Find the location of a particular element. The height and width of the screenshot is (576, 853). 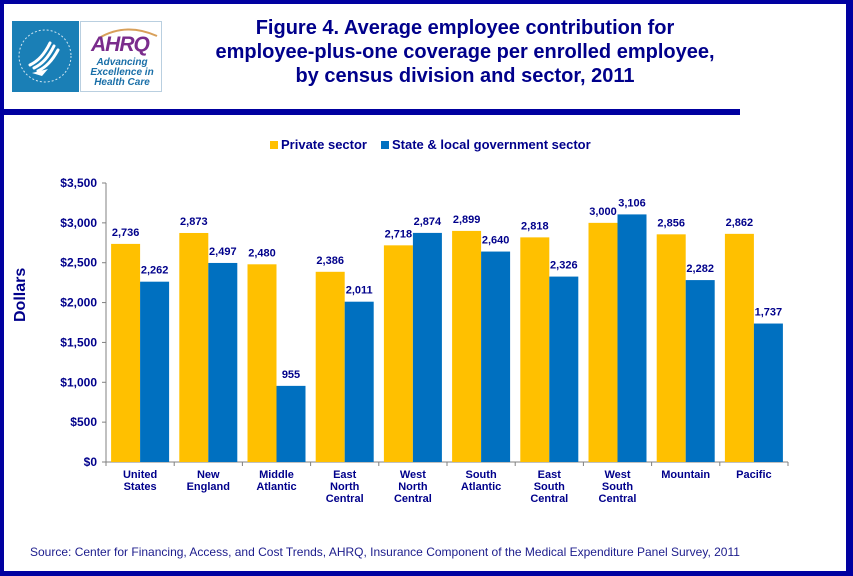

tagline-line: Health Care is located at coordinates (122, 82).